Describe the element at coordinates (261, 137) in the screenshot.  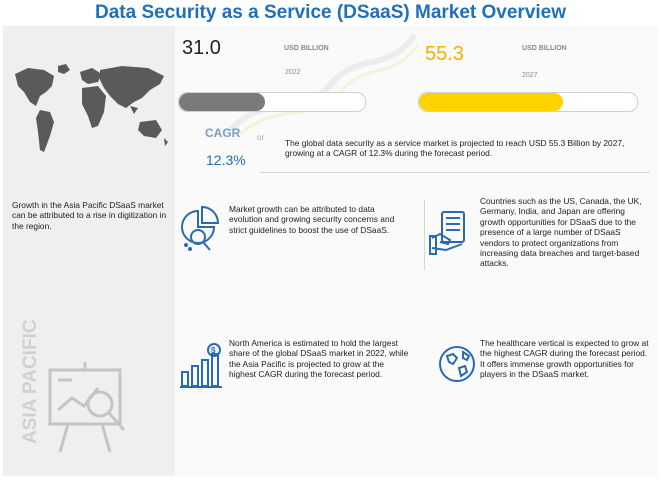
I see `cagr-or: or` at that location.